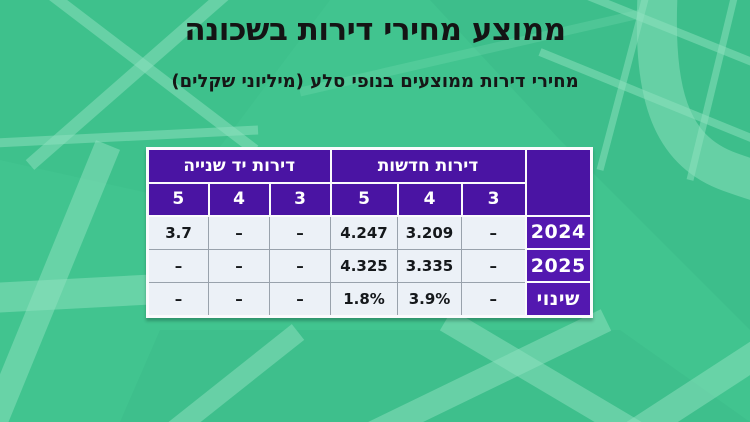 The image size is (750, 422). What do you see at coordinates (558, 232) in the screenshot?
I see `row-label-2024: 2024` at bounding box center [558, 232].